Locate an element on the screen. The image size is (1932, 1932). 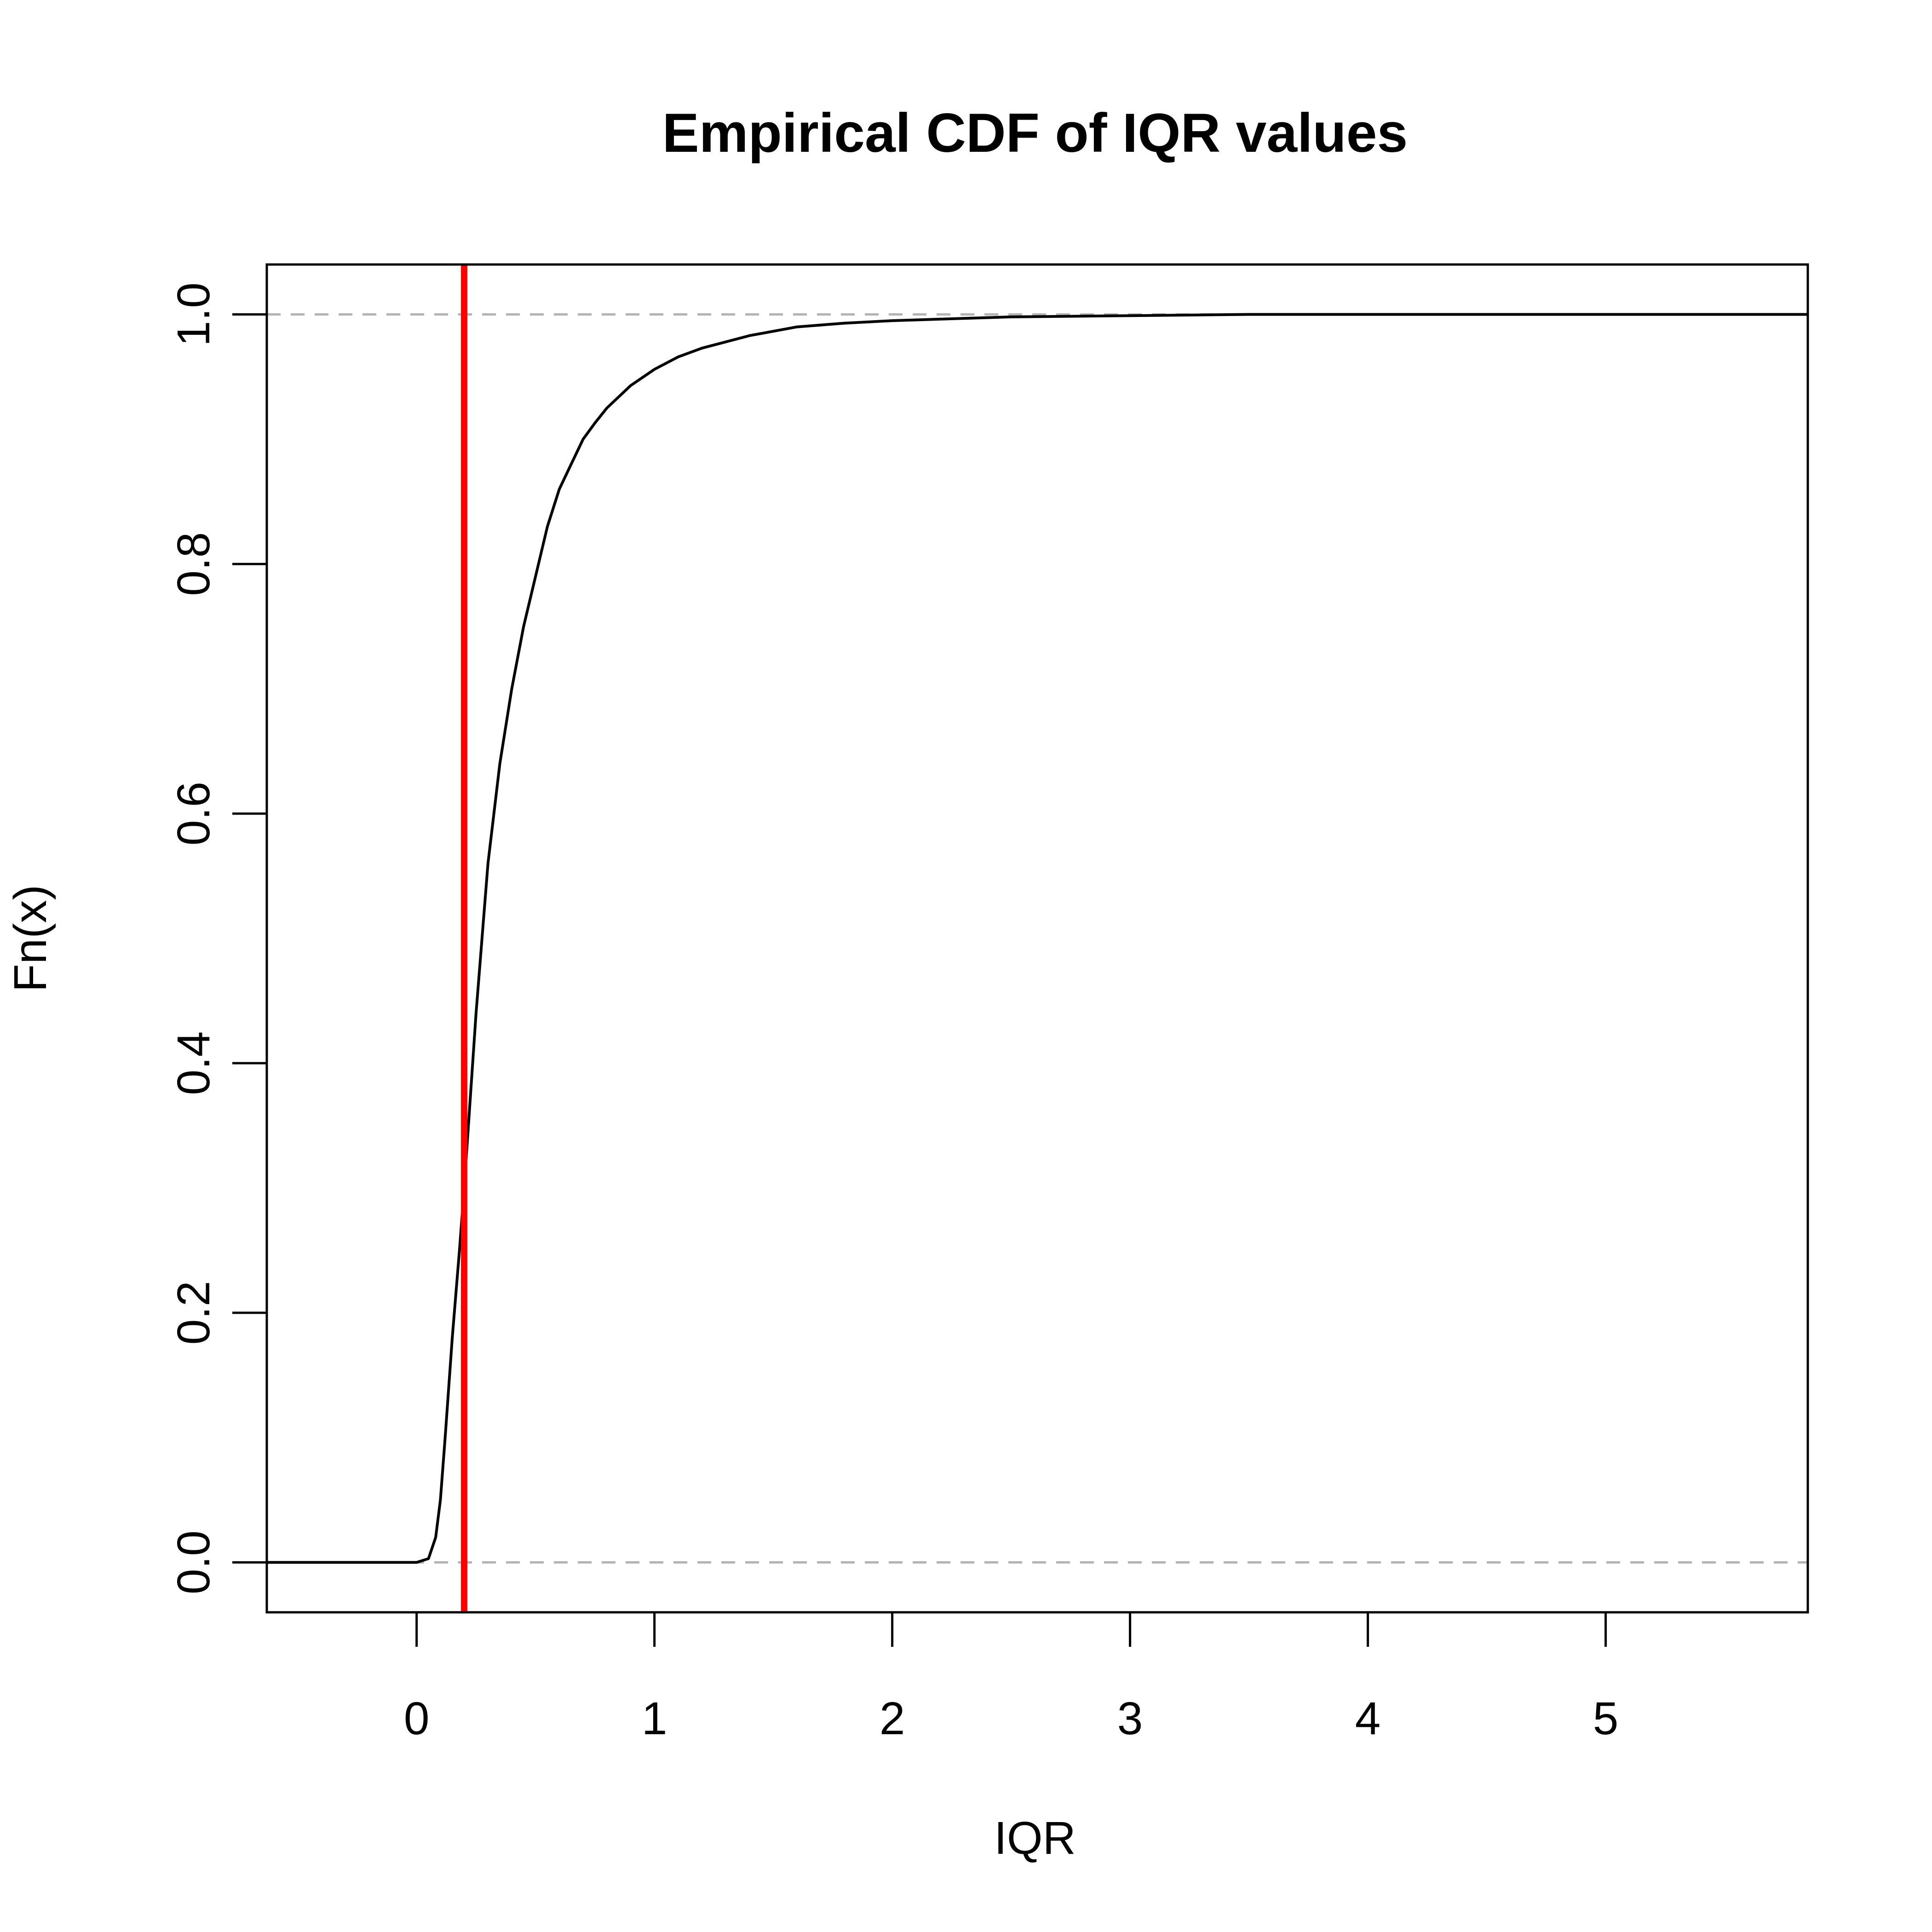
y-tick-label-3: 0.6 is located at coordinates (193, 813).